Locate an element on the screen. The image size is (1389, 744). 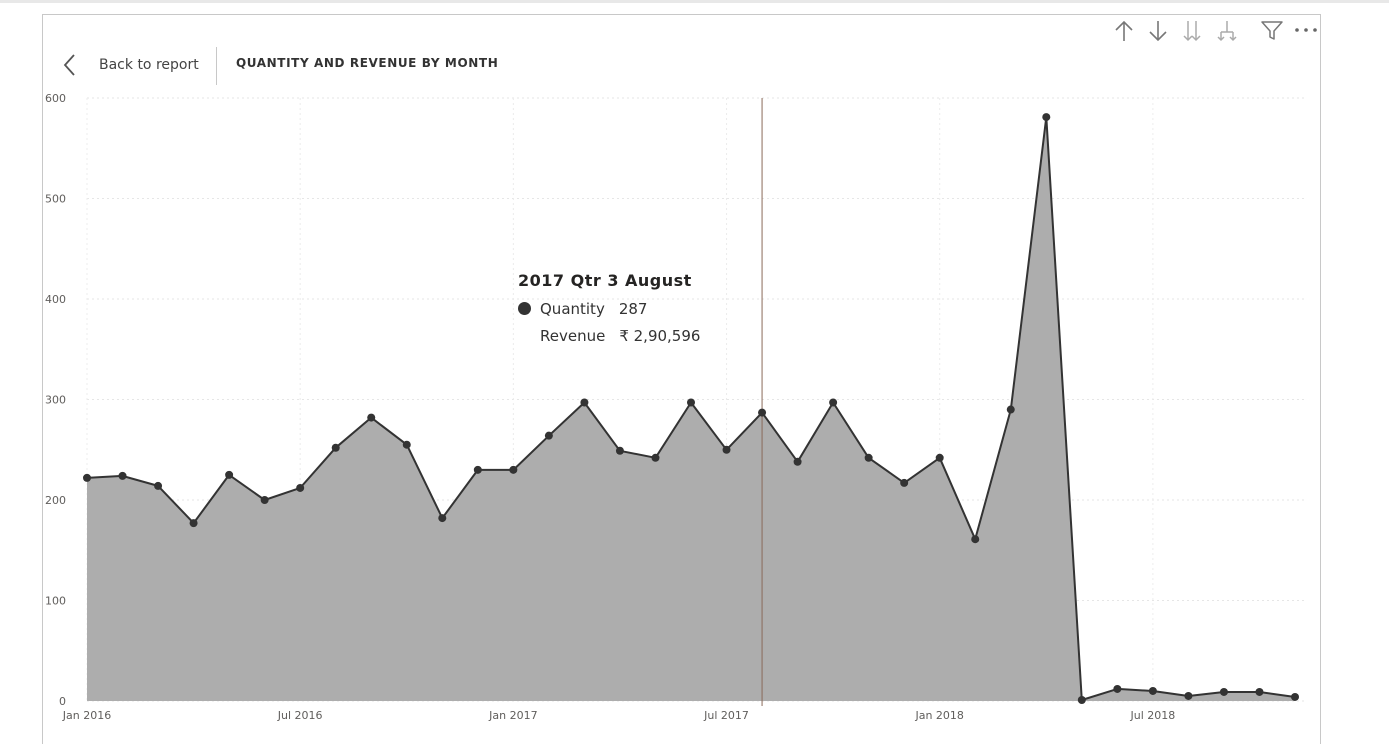
y-axis-ticks: 0 100 200 300 400 500 600 is located at coordinates (55, 400).